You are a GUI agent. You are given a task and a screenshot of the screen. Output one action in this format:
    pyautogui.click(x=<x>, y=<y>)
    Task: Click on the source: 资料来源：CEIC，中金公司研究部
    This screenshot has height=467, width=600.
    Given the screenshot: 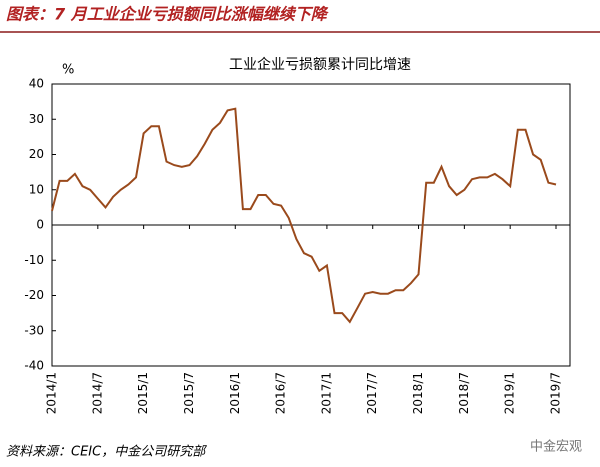 What is the action you would take?
    pyautogui.click(x=106, y=452)
    